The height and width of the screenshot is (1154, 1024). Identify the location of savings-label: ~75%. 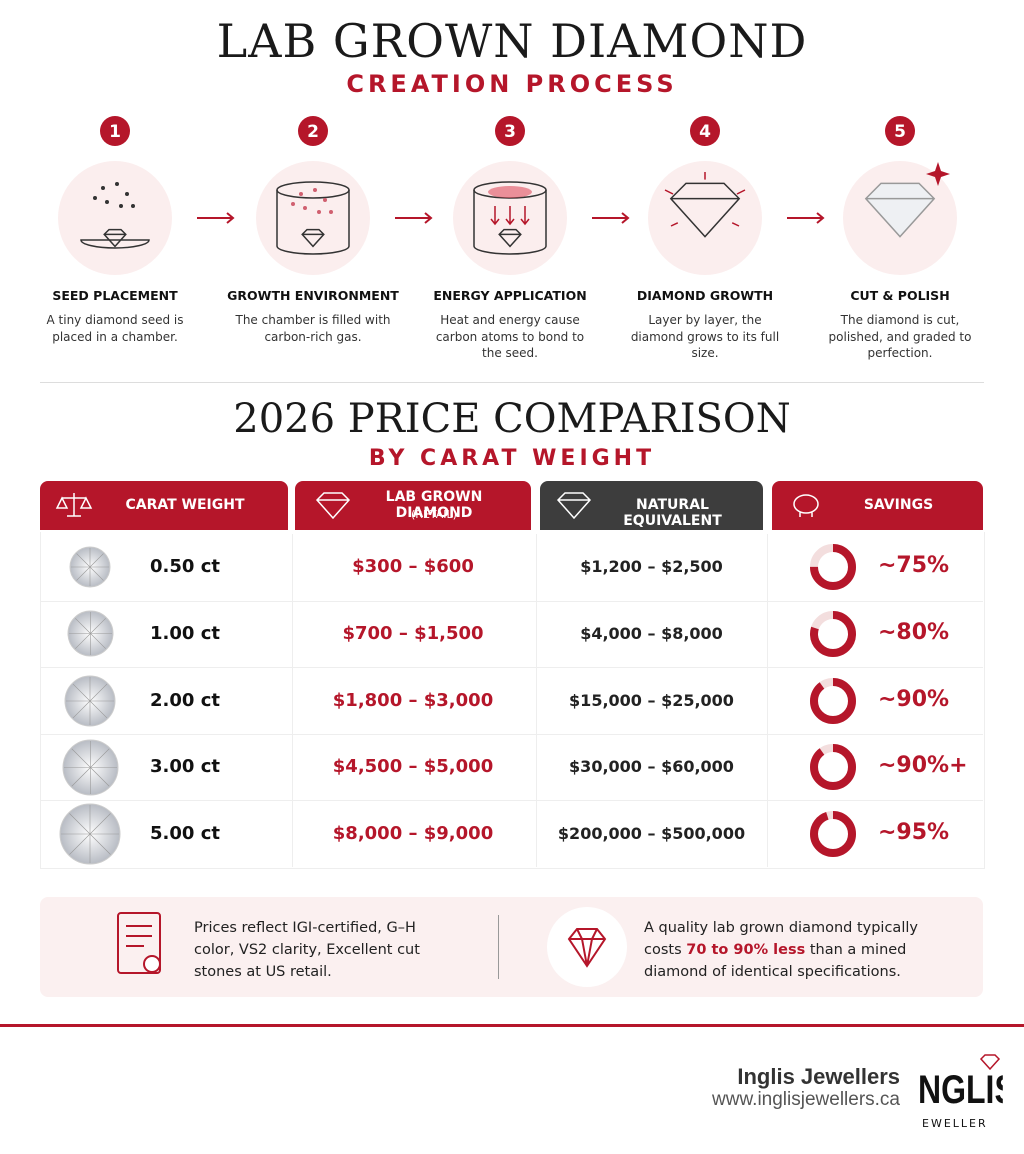
(914, 566).